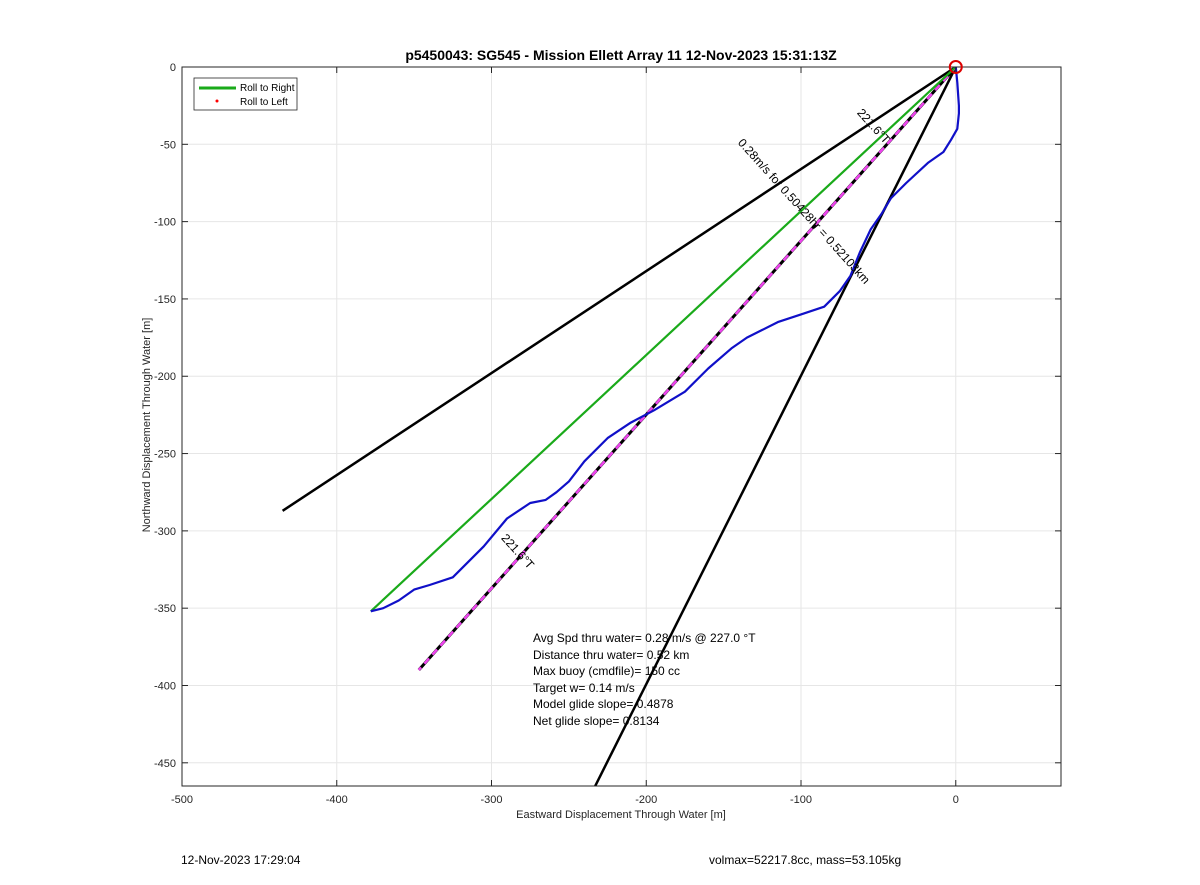  I want to click on x-tick-label: -300, so click(491, 800).